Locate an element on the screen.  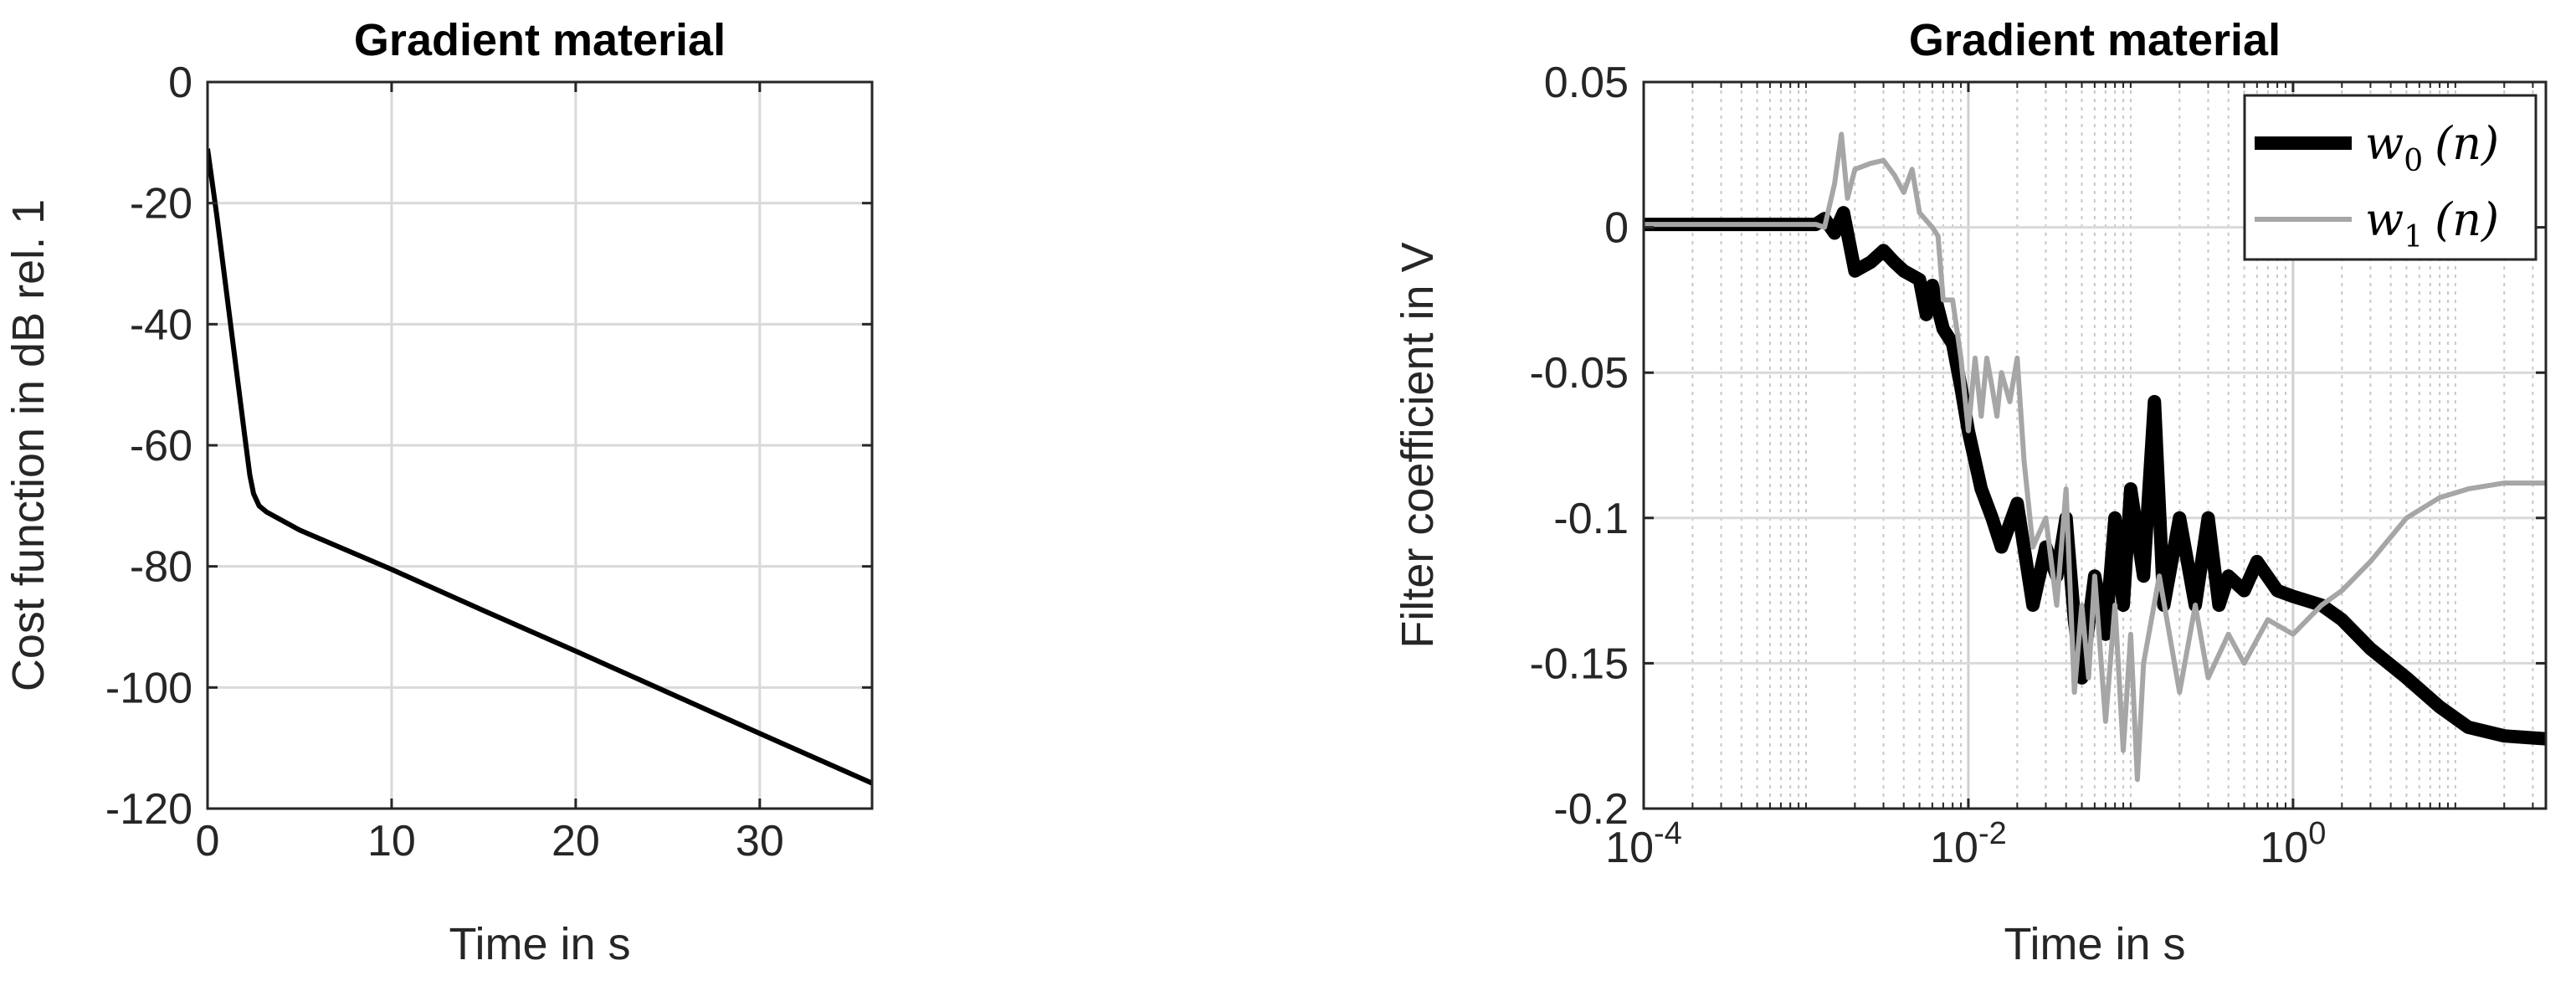
left-chart-title: Gradient material is located at coordinates (540, 40).